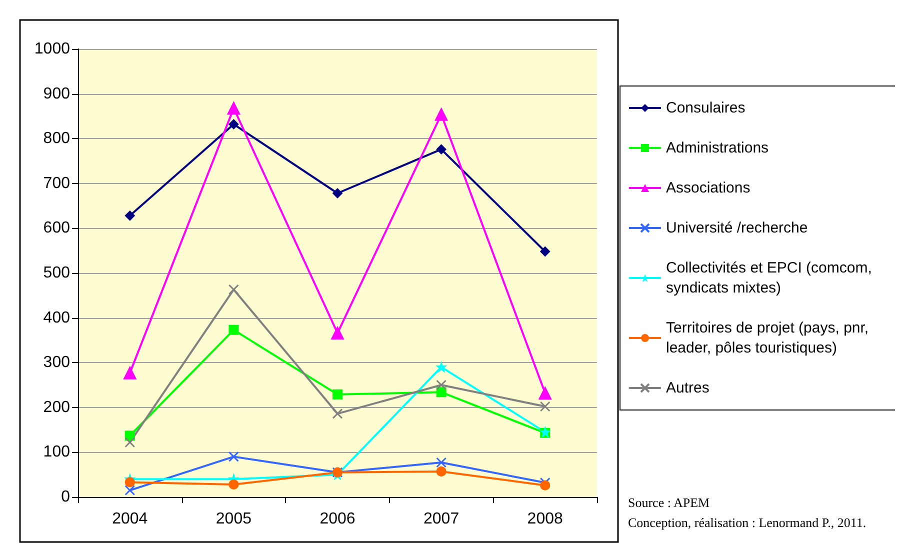 Image resolution: width=903 pixels, height=553 pixels. What do you see at coordinates (771, 278) in the screenshot?
I see `legend-label: Collectivités et EPCI (comcom, syndicats mixtes)` at bounding box center [771, 278].